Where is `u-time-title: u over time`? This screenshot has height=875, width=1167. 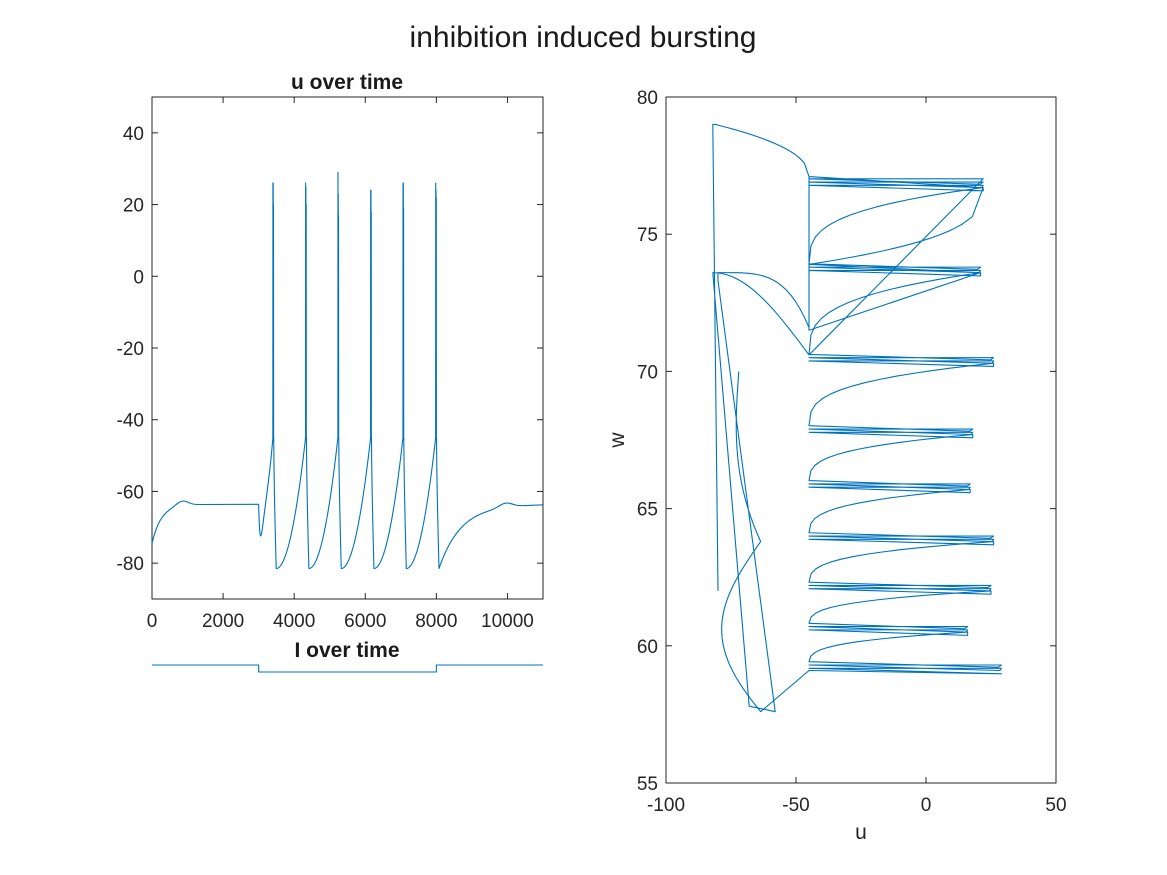
u-time-title: u over time is located at coordinates (347, 82).